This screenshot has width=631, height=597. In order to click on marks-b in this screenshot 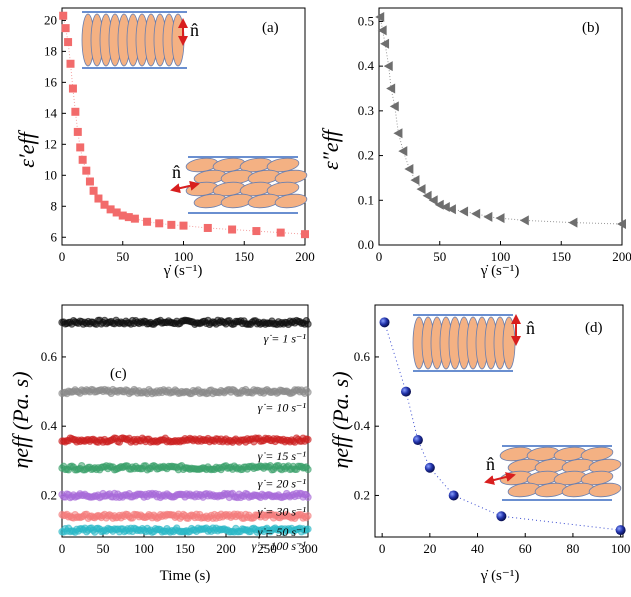, I will do `click(500, 120)`.